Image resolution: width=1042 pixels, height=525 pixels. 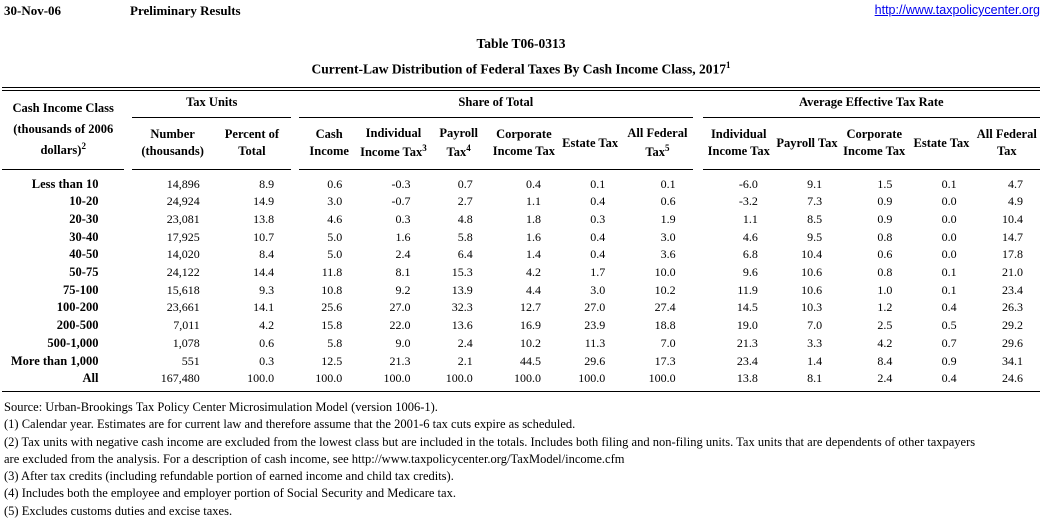 What do you see at coordinates (815, 218) in the screenshot?
I see `table-cell: 8.5` at bounding box center [815, 218].